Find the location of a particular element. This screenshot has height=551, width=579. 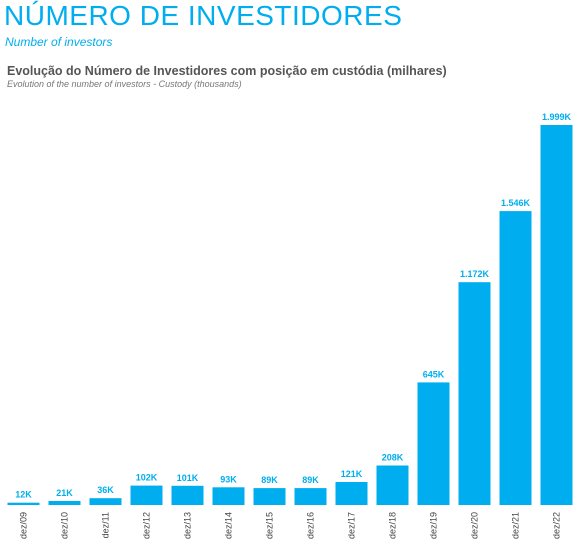

data-label: 645K is located at coordinates (434, 374).